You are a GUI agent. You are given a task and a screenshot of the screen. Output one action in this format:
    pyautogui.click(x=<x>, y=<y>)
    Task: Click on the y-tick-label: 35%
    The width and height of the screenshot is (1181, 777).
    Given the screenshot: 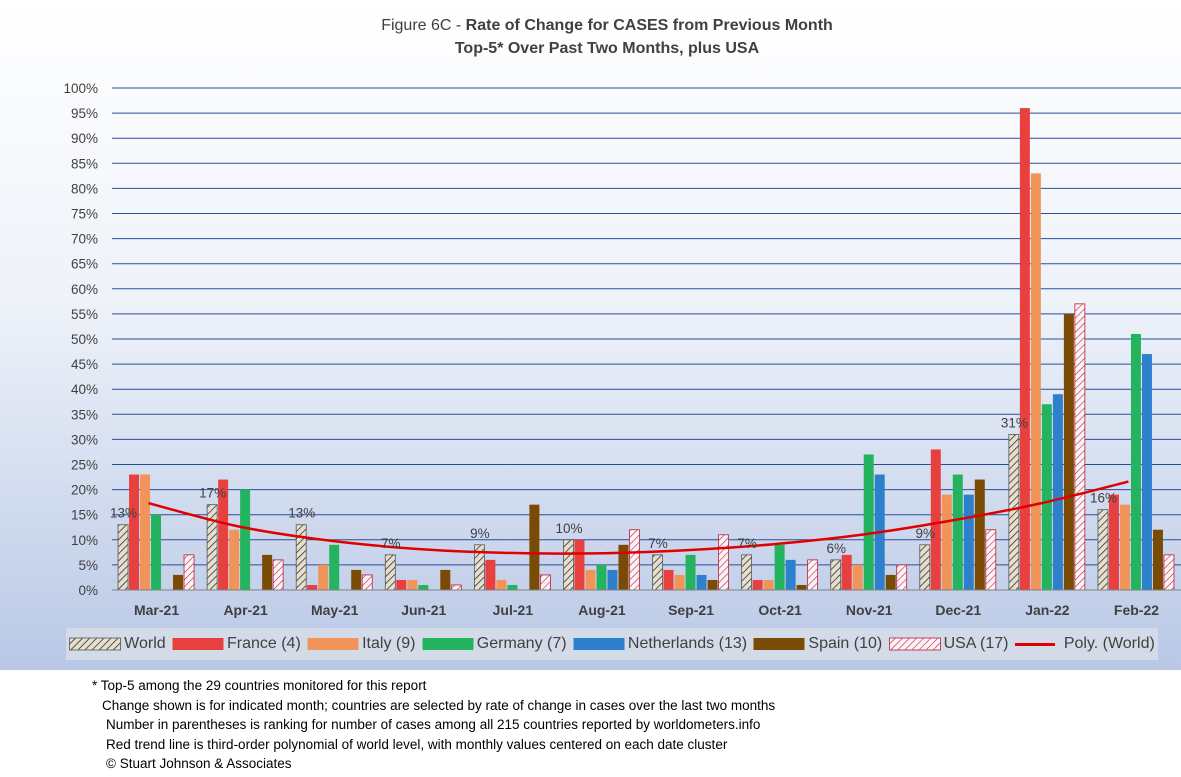 What is the action you would take?
    pyautogui.click(x=84, y=414)
    